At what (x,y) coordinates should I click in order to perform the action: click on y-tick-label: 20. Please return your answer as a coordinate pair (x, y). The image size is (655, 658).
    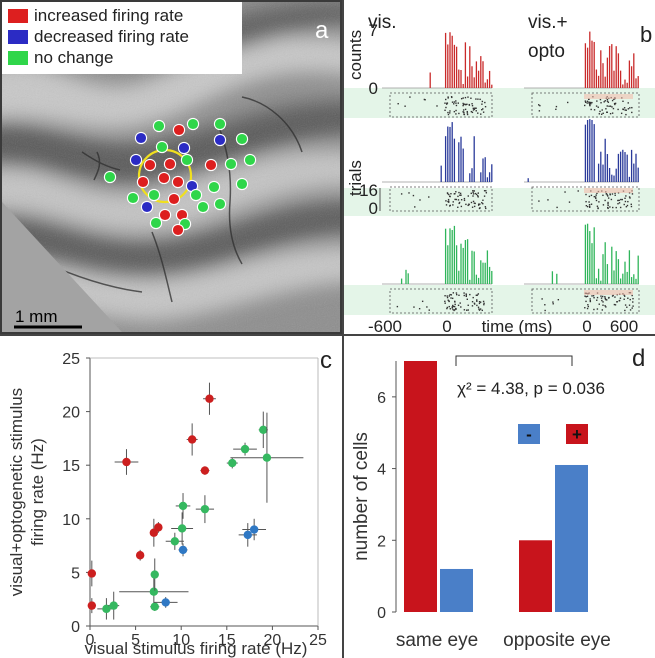
    Looking at the image, I should click on (71, 413).